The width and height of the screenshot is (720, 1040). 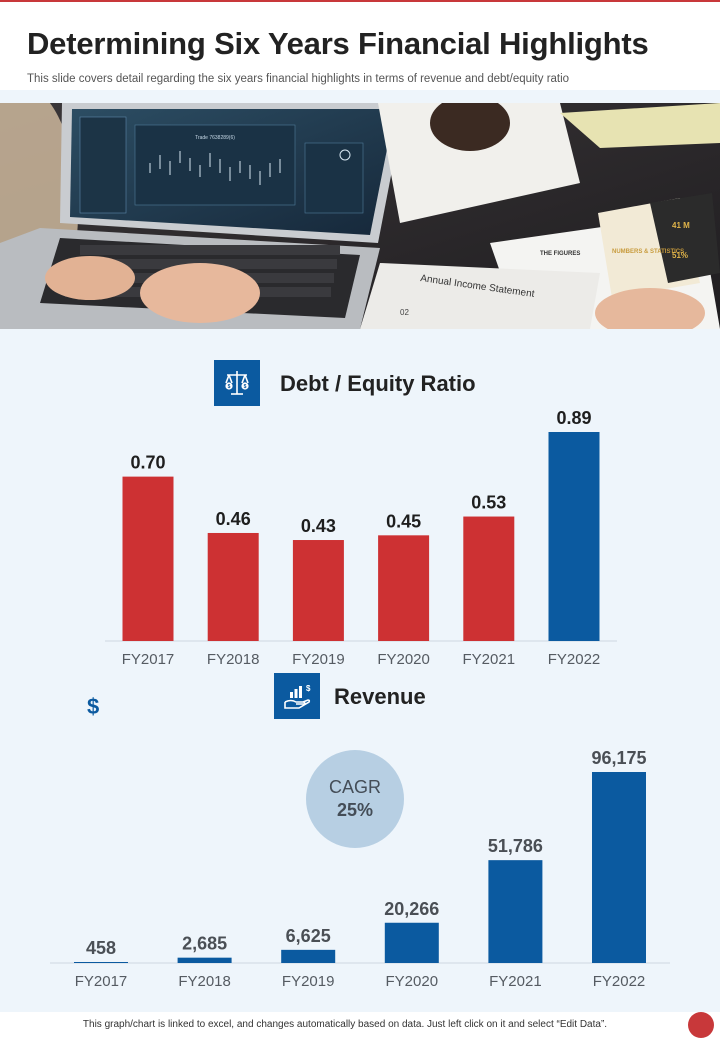 I want to click on debt-equity-tick-label: FY2020, so click(x=403, y=659).